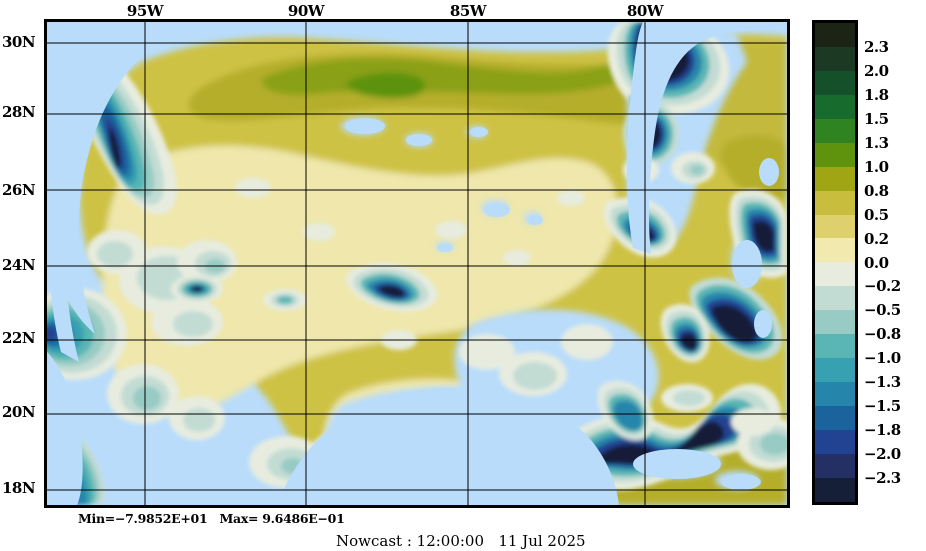  I want to click on lat-tick-label: 26N, so click(19, 190).